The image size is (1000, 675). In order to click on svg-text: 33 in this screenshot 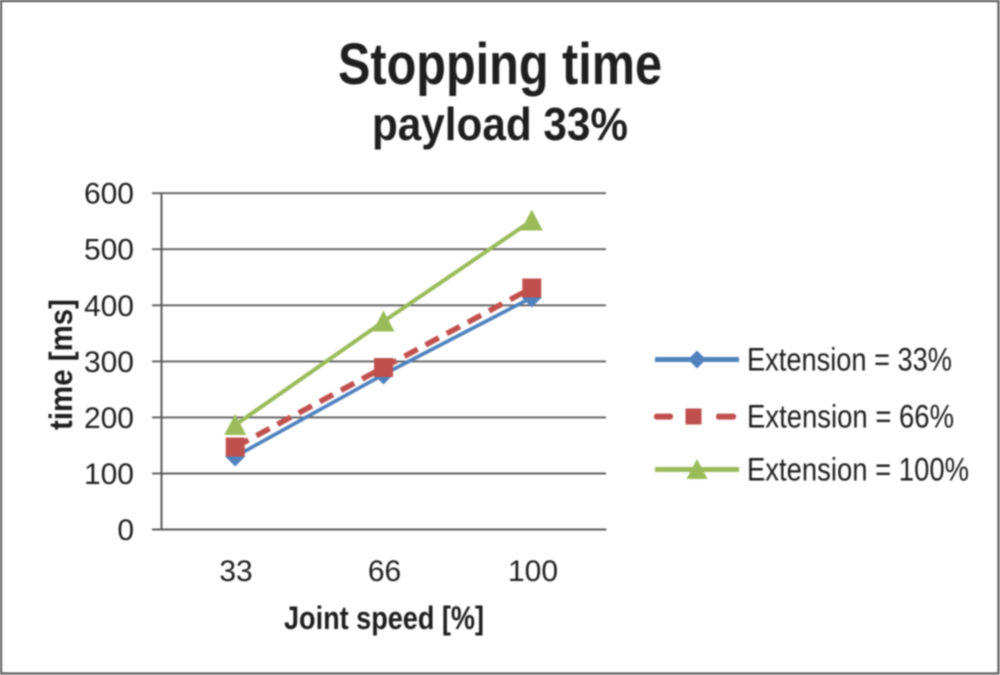, I will do `click(235, 571)`.